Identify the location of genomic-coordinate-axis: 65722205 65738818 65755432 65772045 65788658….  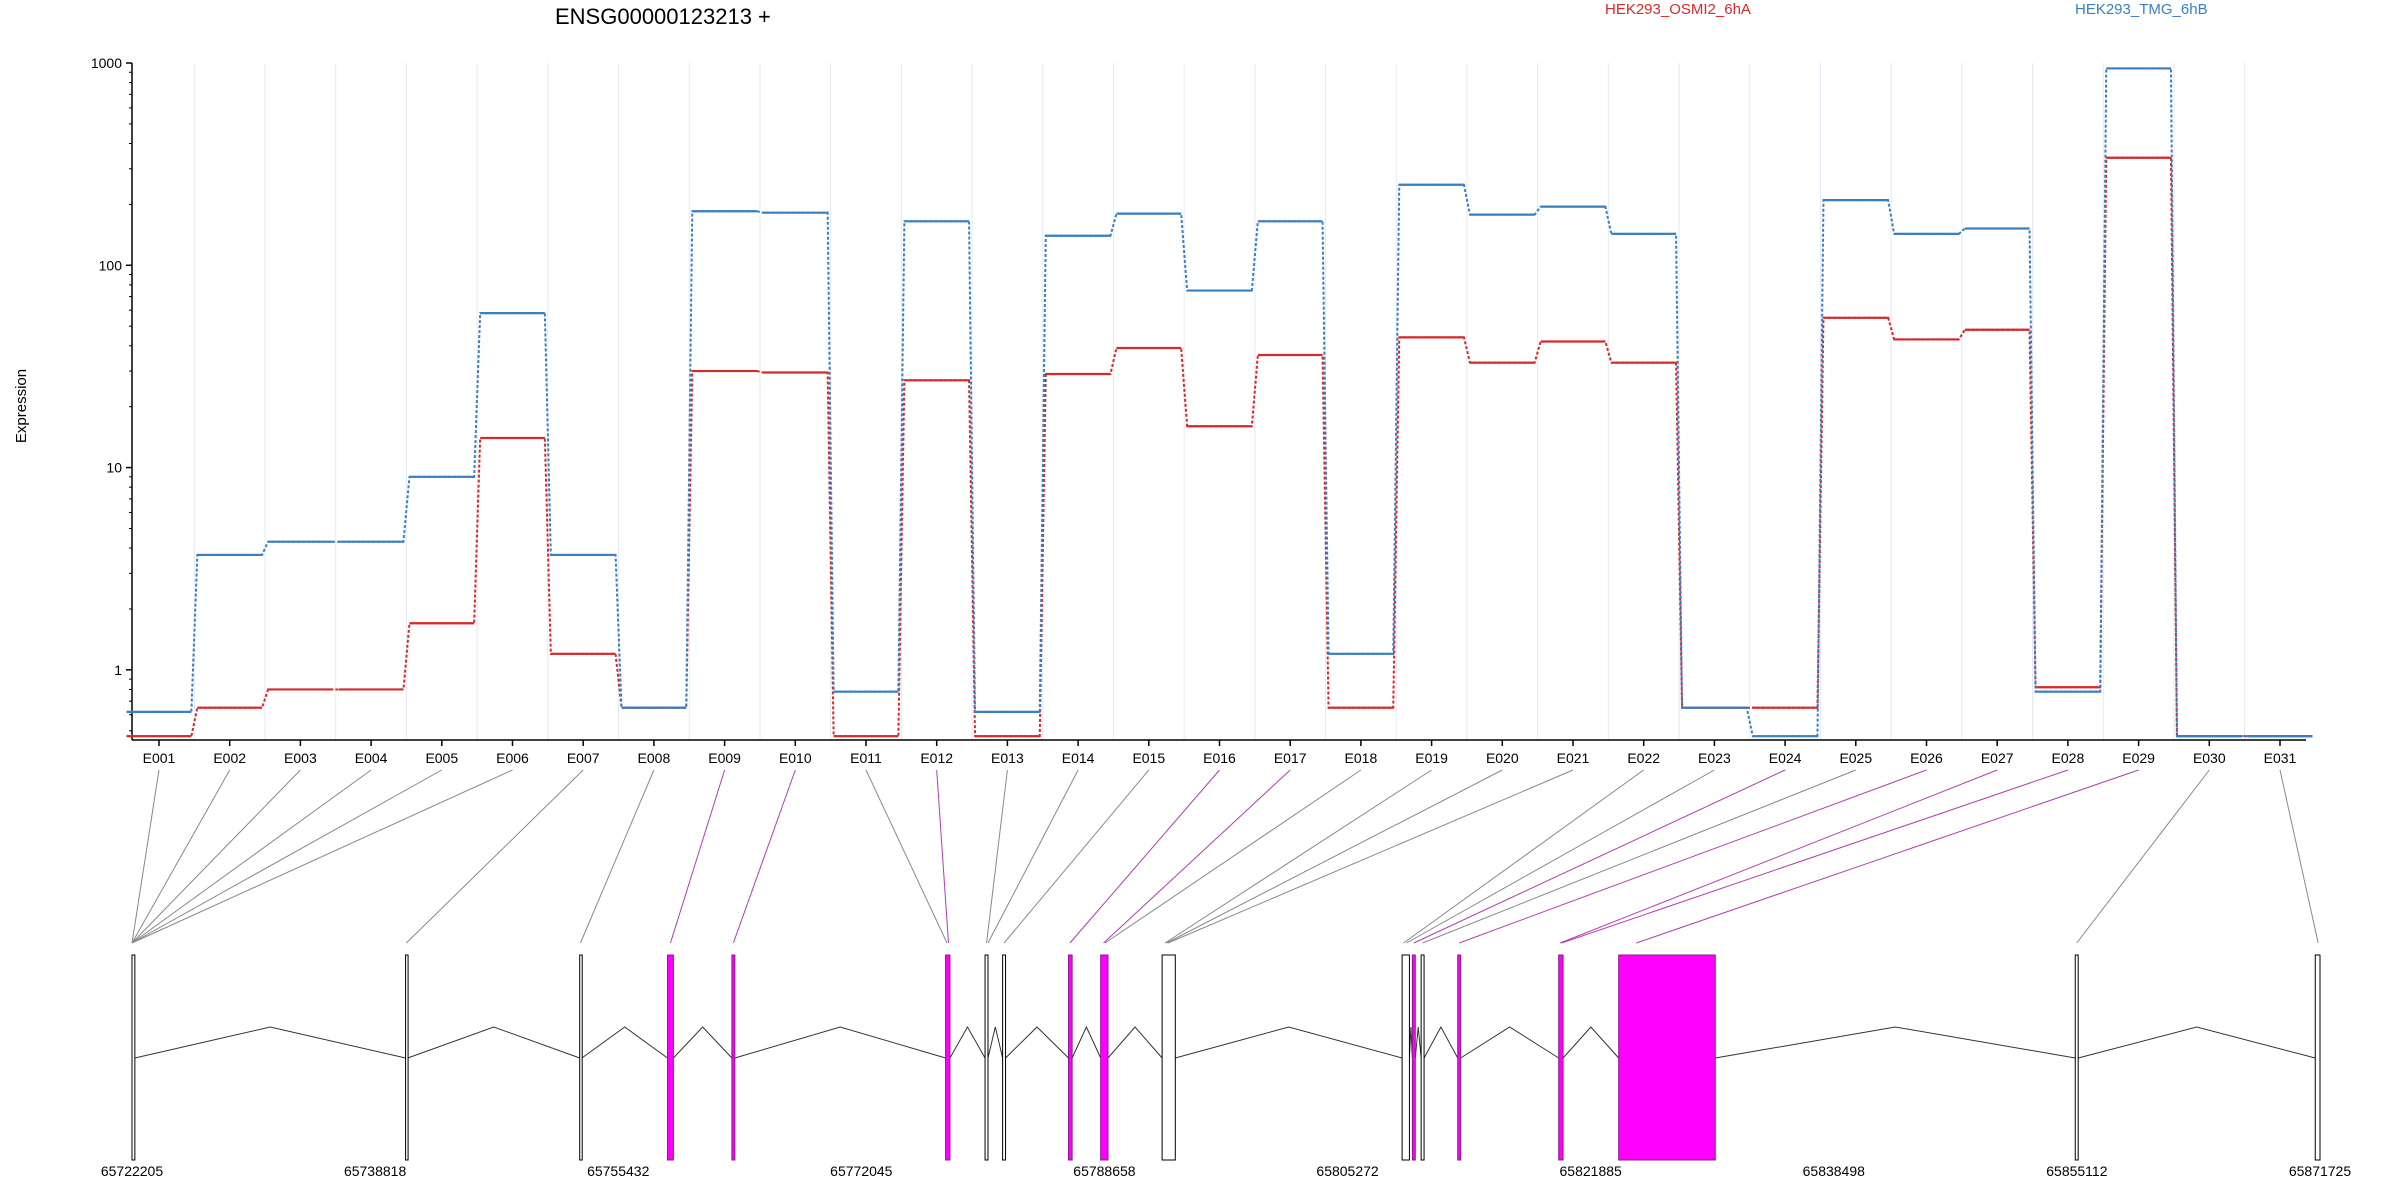
(1226, 1171).